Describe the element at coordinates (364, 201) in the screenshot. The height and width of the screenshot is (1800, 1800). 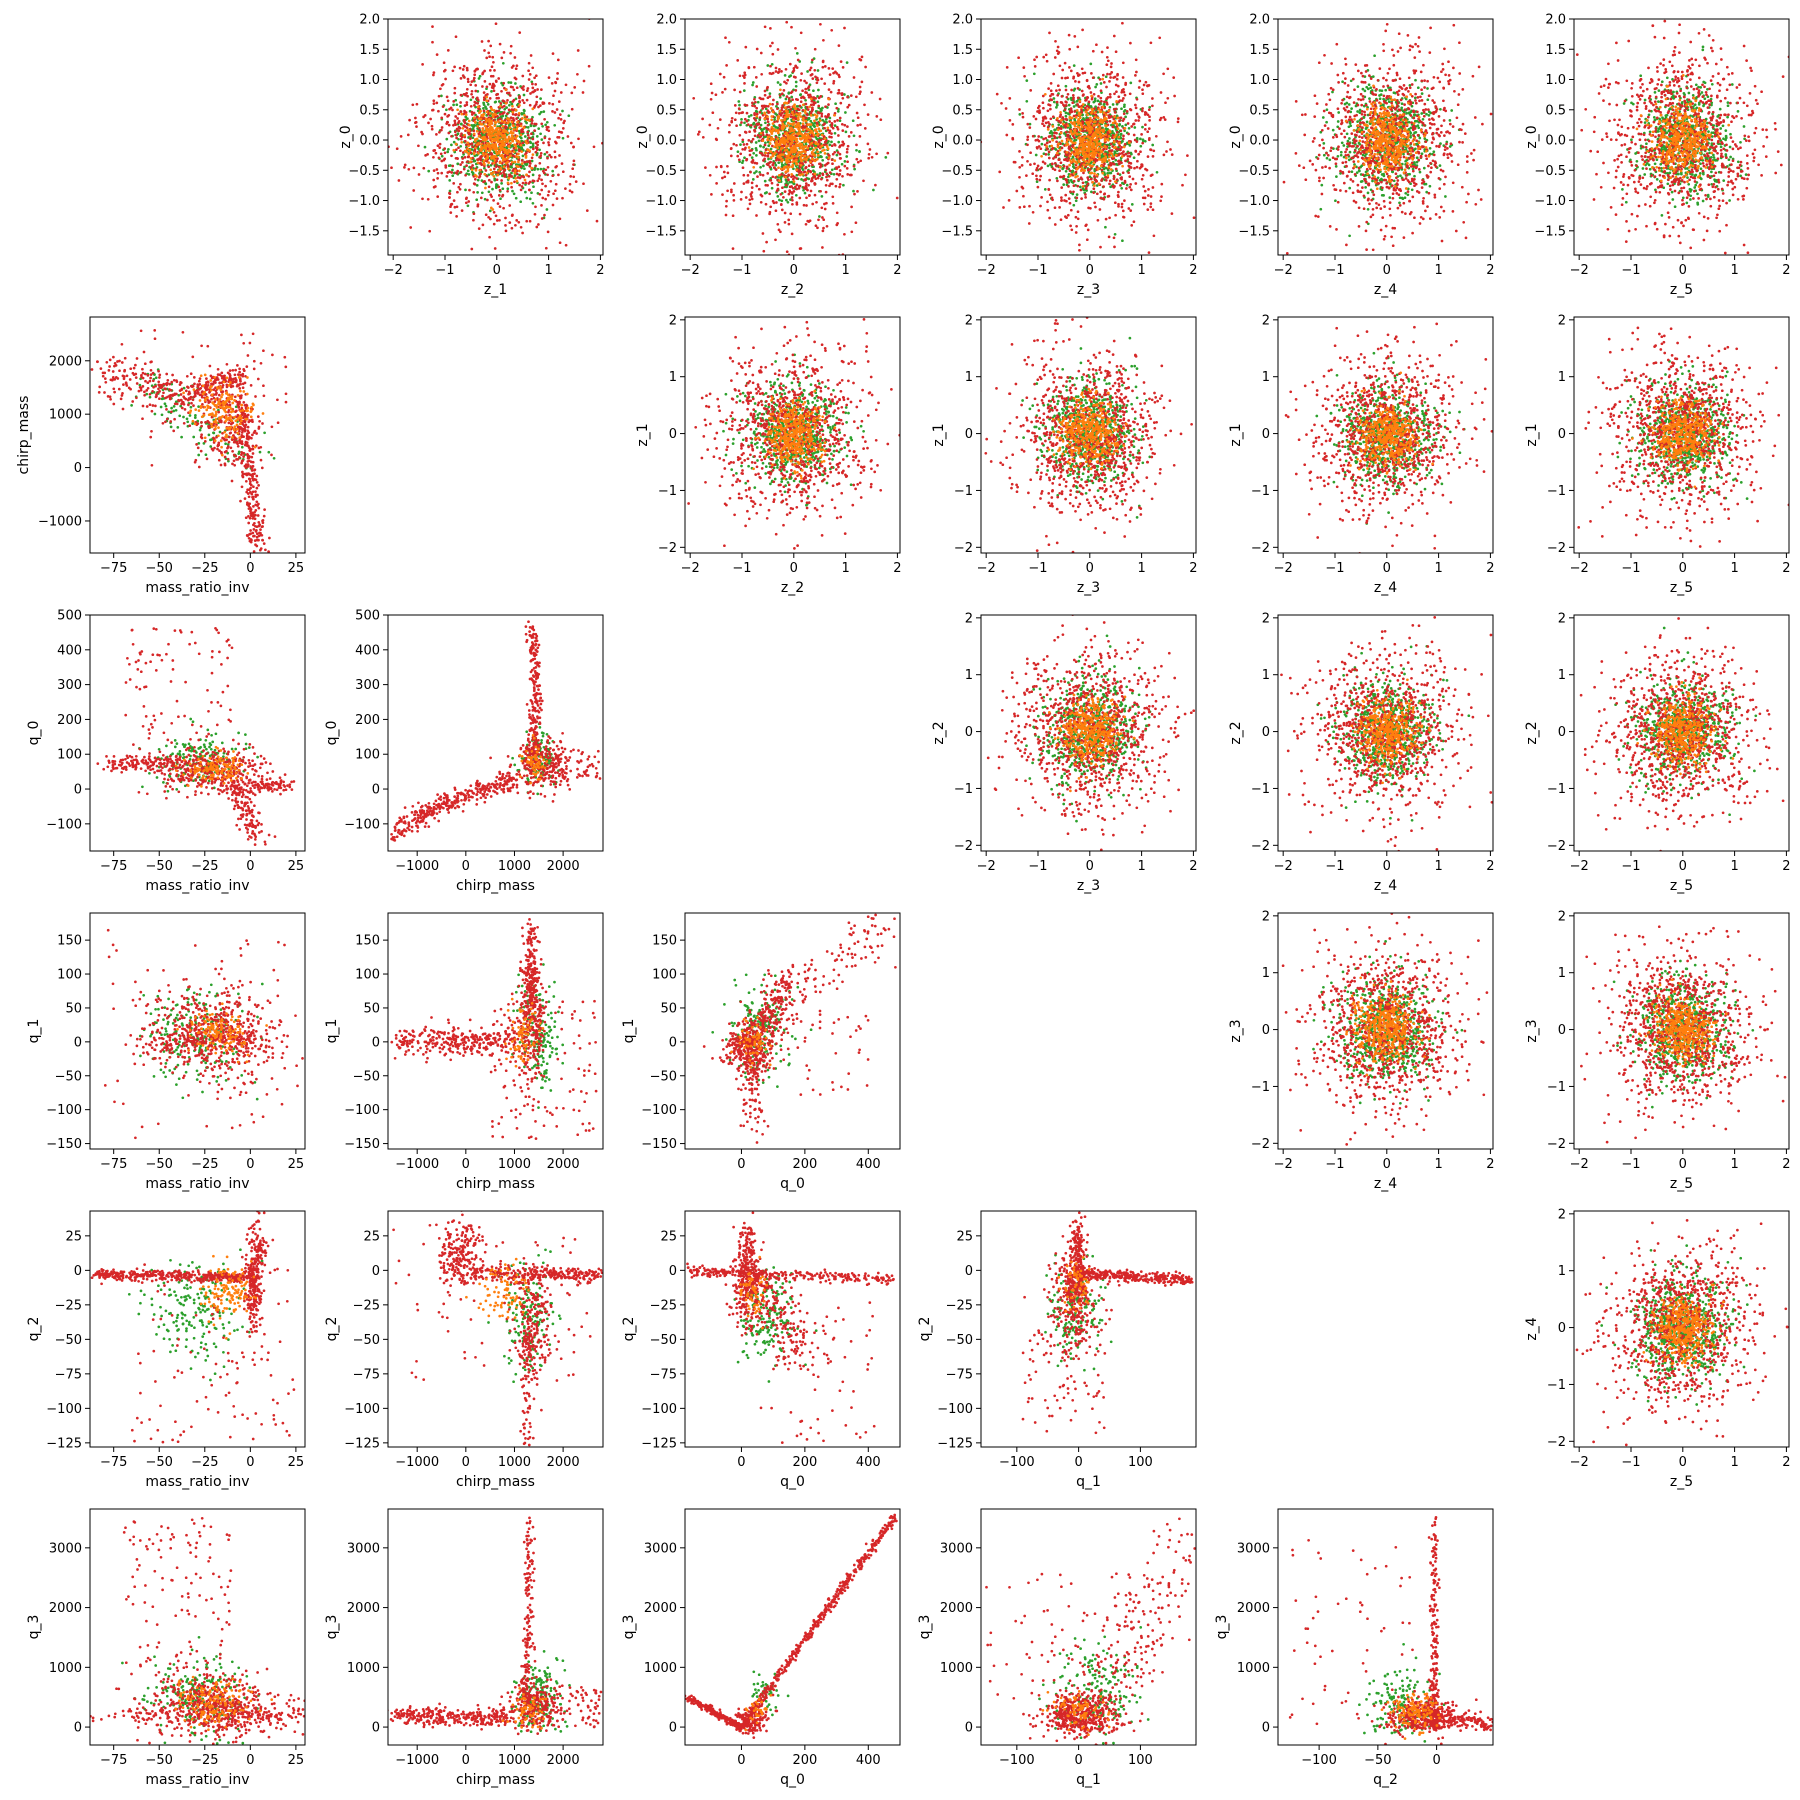
I see `y-tick-label: −1.0` at that location.